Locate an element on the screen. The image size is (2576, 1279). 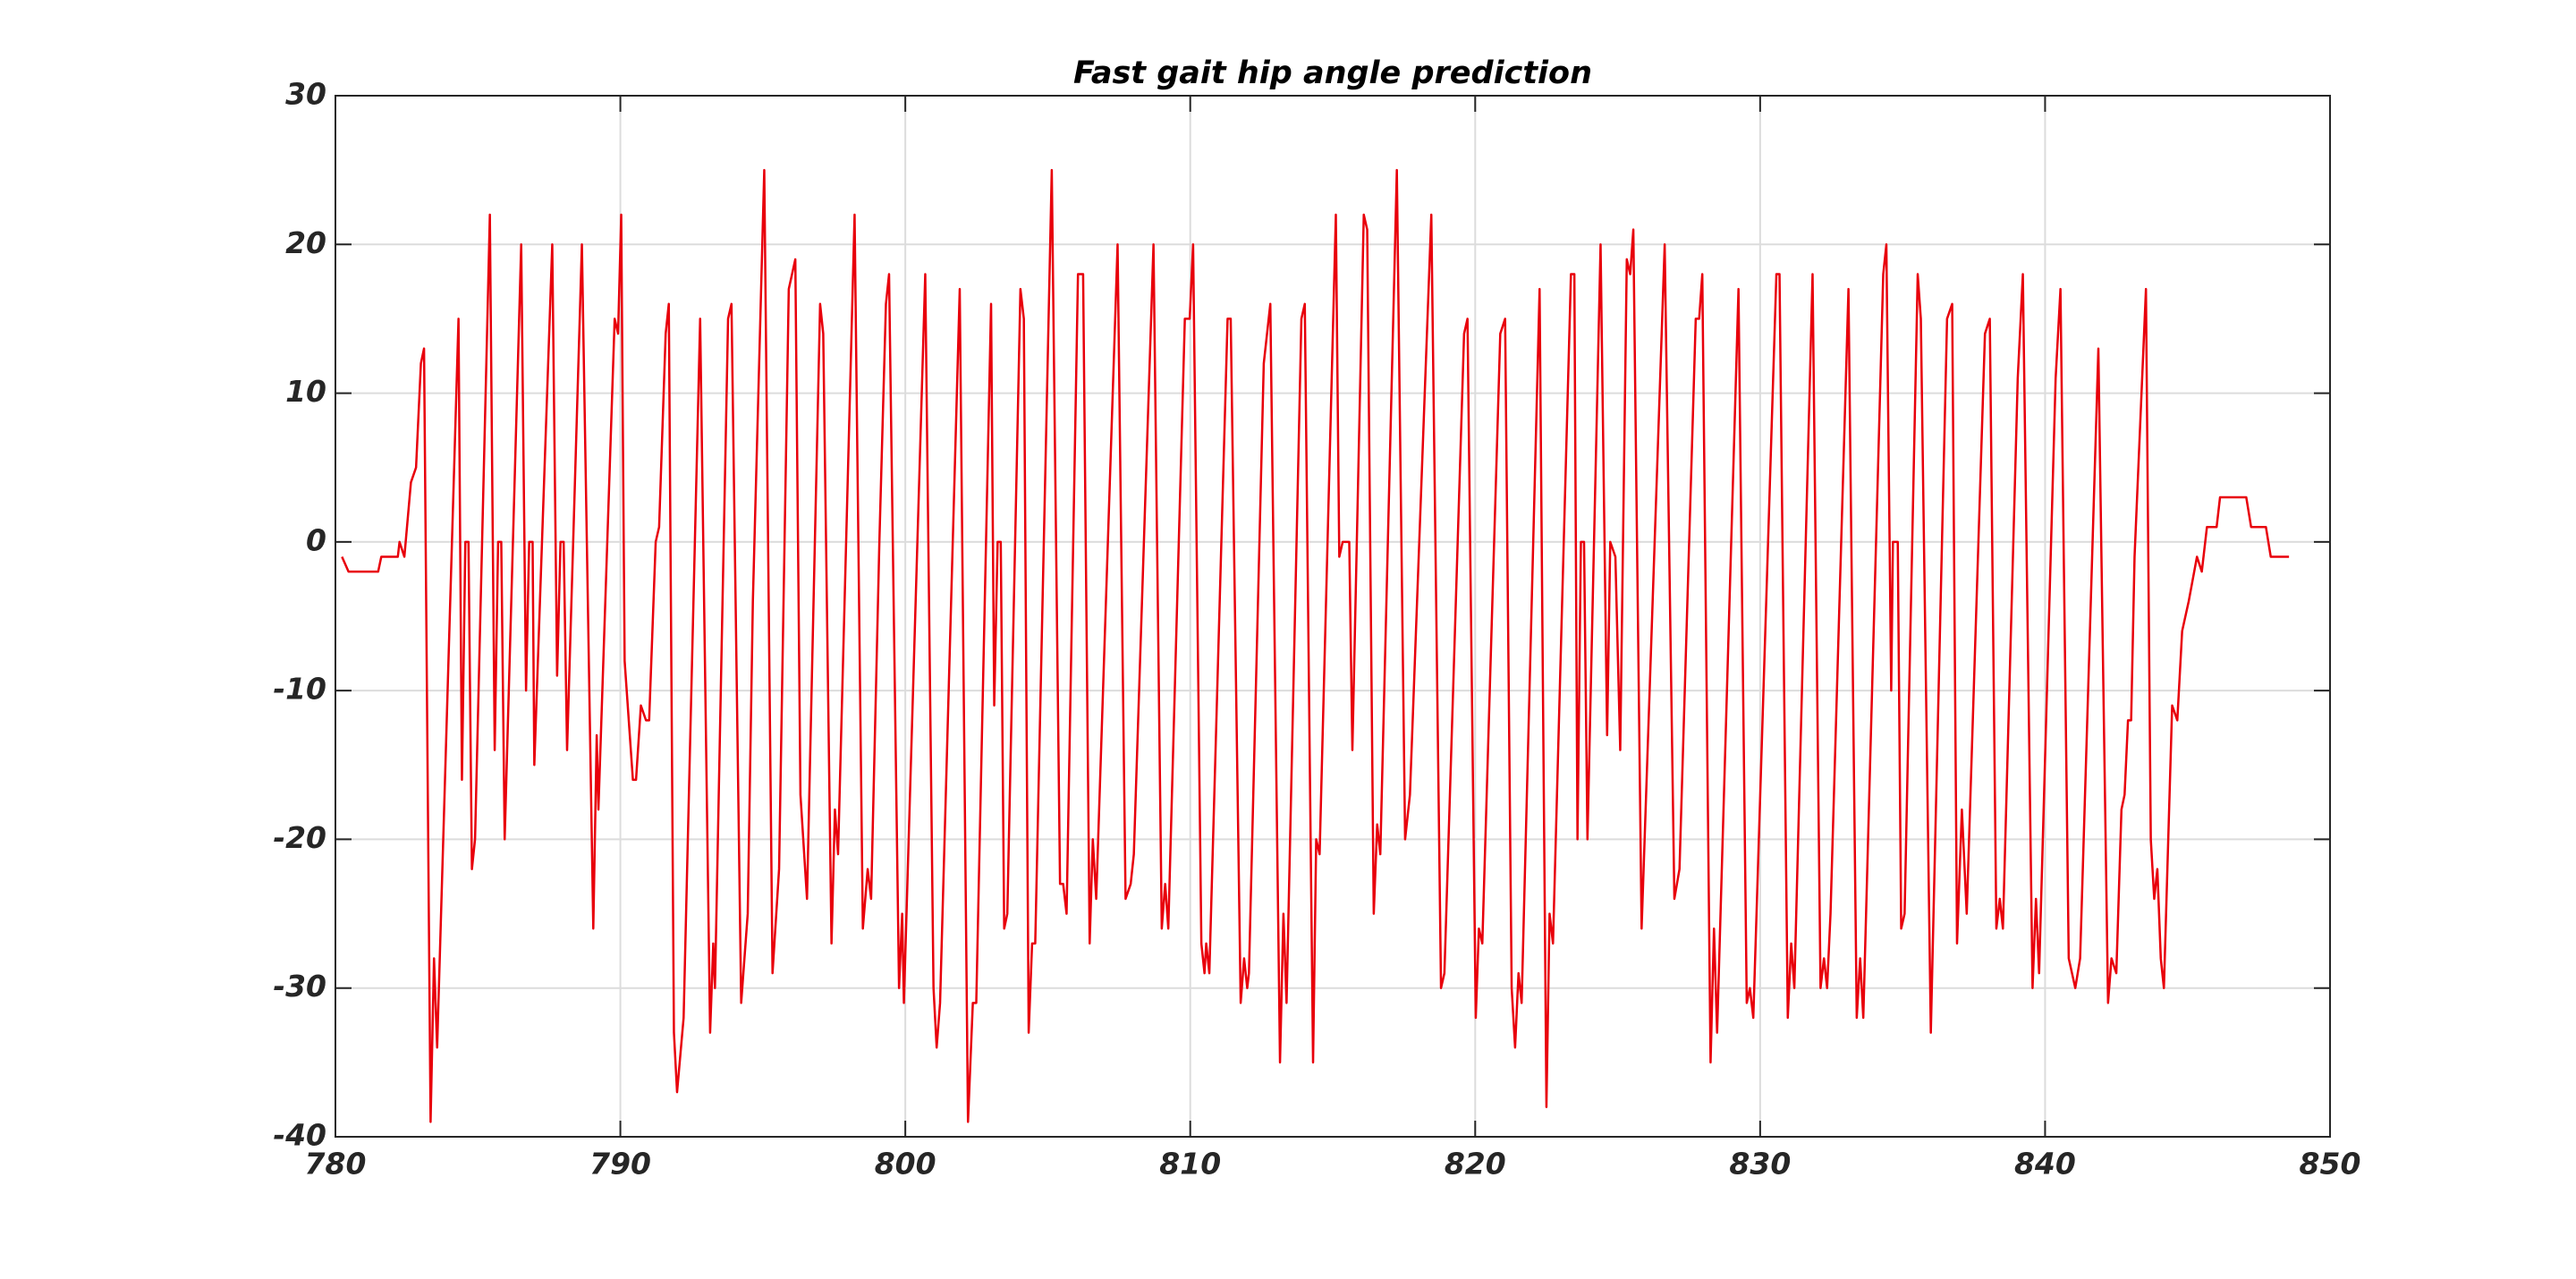
x-tick-label: 810 is located at coordinates (1190, 1165).